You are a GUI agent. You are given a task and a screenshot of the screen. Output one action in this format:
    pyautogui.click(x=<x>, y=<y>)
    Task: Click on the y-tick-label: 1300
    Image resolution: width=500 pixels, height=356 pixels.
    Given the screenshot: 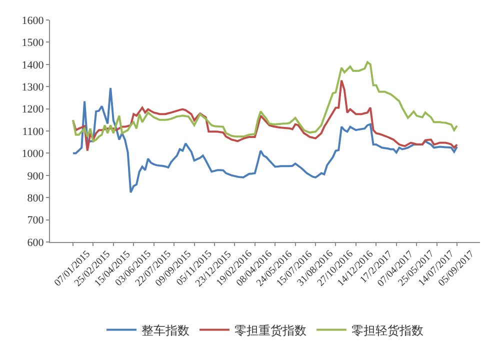 What is the action you would take?
    pyautogui.click(x=33, y=87)
    